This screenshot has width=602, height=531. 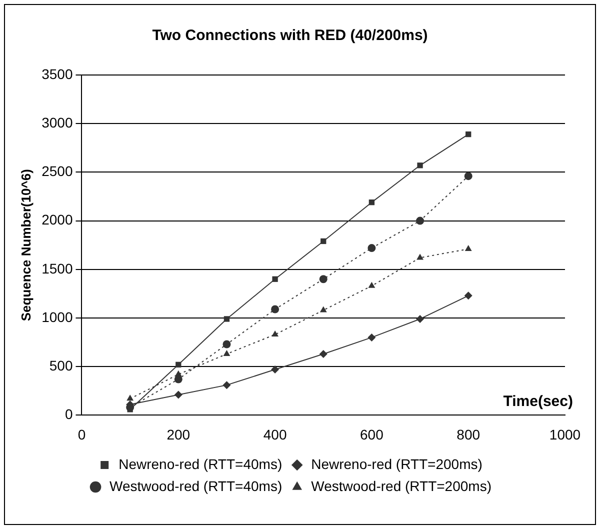 What do you see at coordinates (372, 434) in the screenshot?
I see `x-tick-label: 600` at bounding box center [372, 434].